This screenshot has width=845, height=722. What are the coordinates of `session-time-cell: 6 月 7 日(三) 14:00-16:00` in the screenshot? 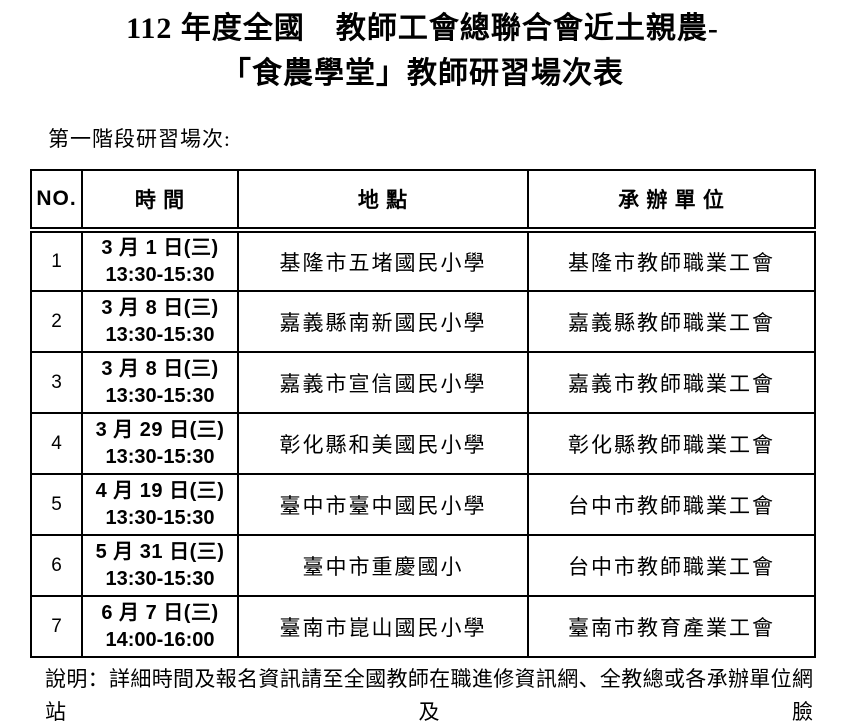 It's located at (160, 626).